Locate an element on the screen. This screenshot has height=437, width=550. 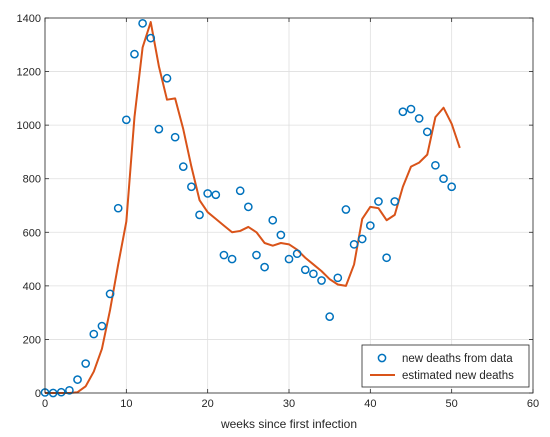
legend-label-estimate: estimated new deaths is located at coordinates (458, 376).